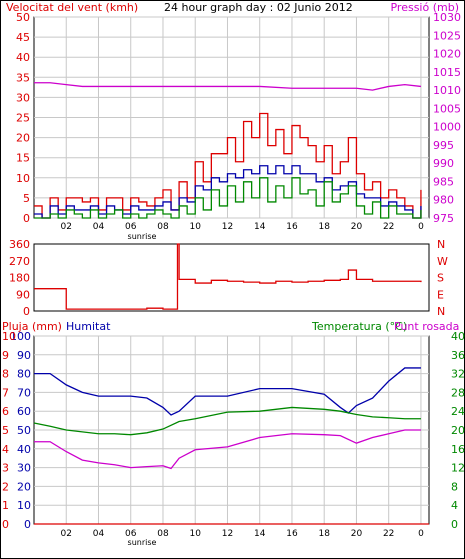 The height and width of the screenshot is (559, 465). Describe the element at coordinates (443, 200) in the screenshot. I see `pressure-tick-label: 980` at that location.